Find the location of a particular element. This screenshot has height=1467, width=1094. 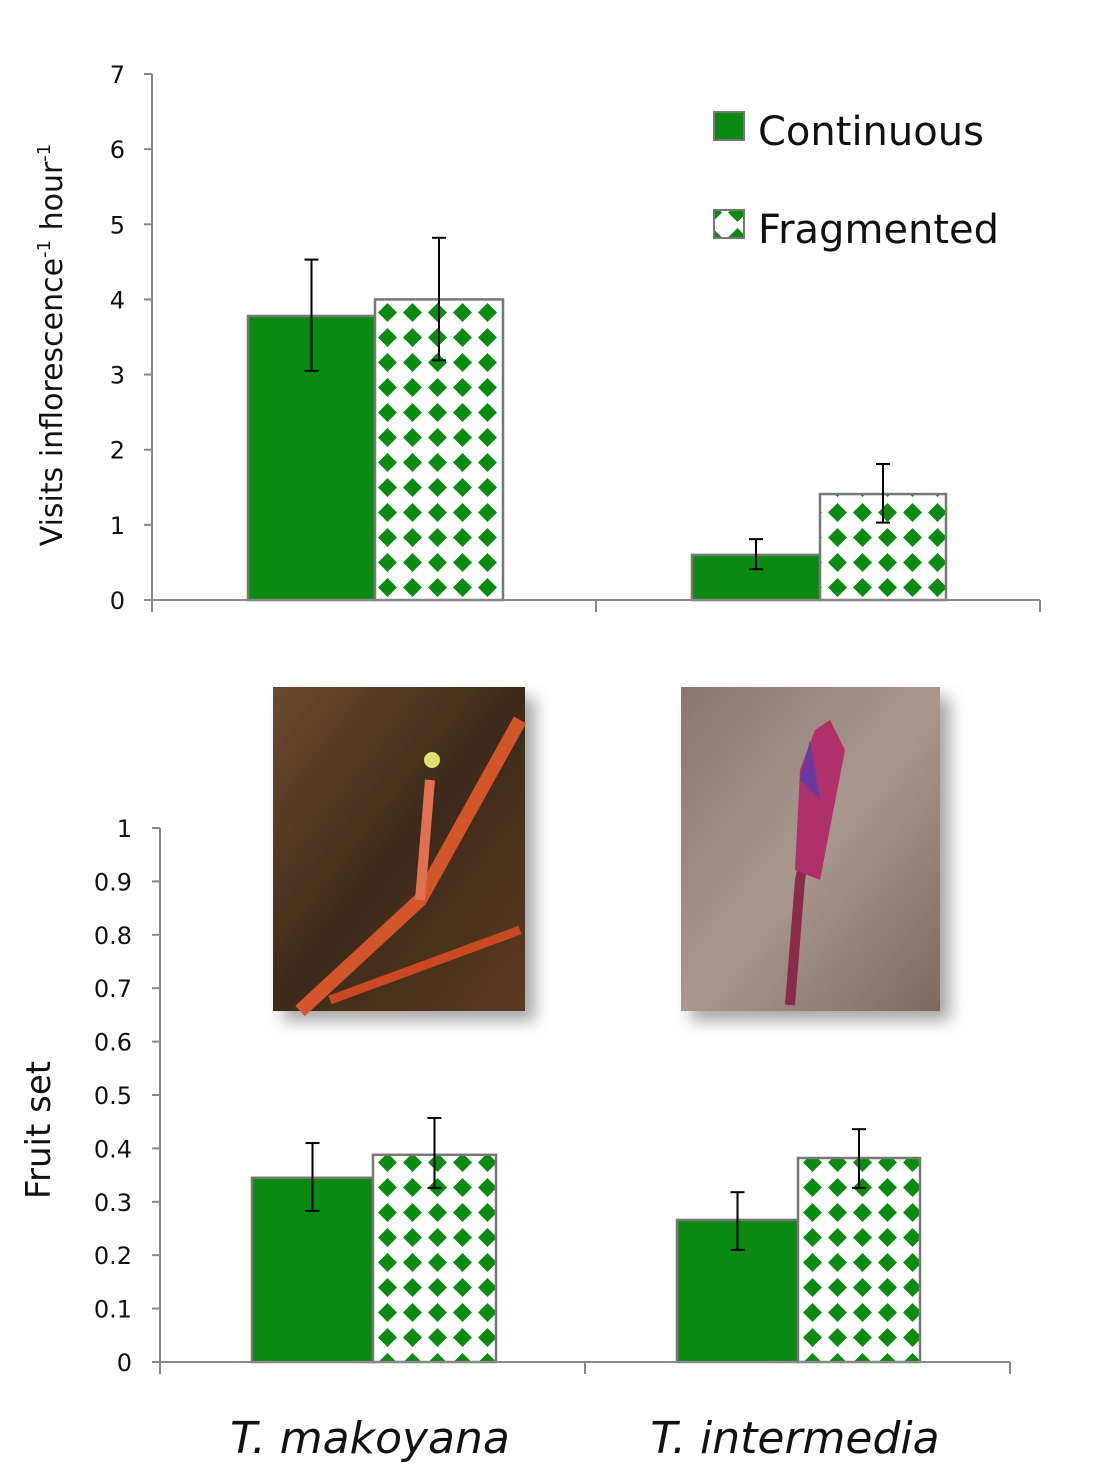

makoyana-photo is located at coordinates (400, 852).